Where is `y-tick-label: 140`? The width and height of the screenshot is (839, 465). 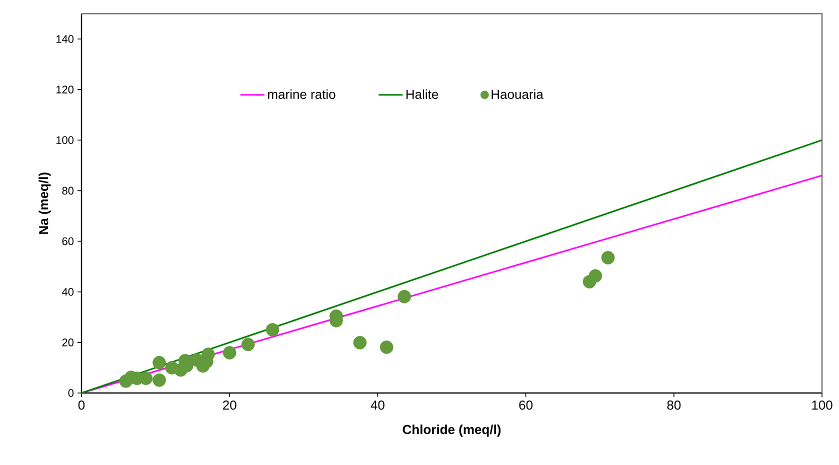 y-tick-label: 140 is located at coordinates (65, 39).